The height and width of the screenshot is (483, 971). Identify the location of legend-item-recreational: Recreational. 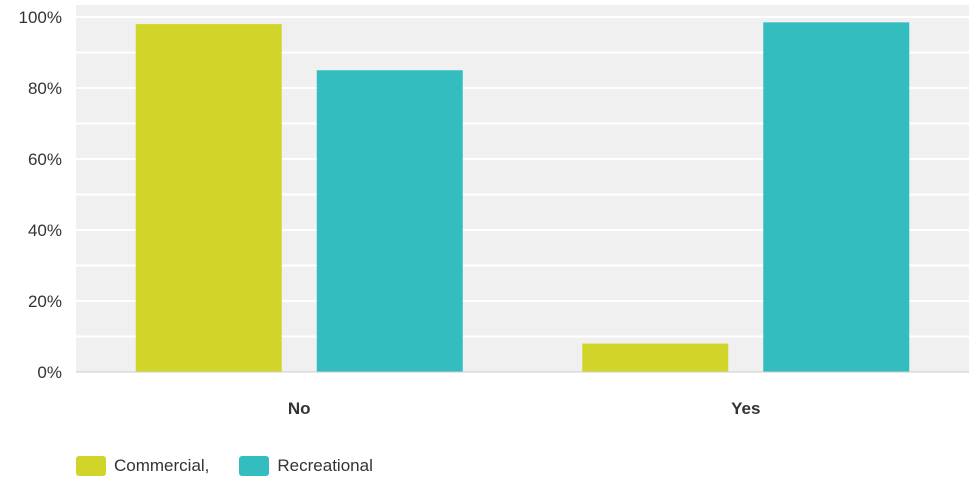
(306, 466).